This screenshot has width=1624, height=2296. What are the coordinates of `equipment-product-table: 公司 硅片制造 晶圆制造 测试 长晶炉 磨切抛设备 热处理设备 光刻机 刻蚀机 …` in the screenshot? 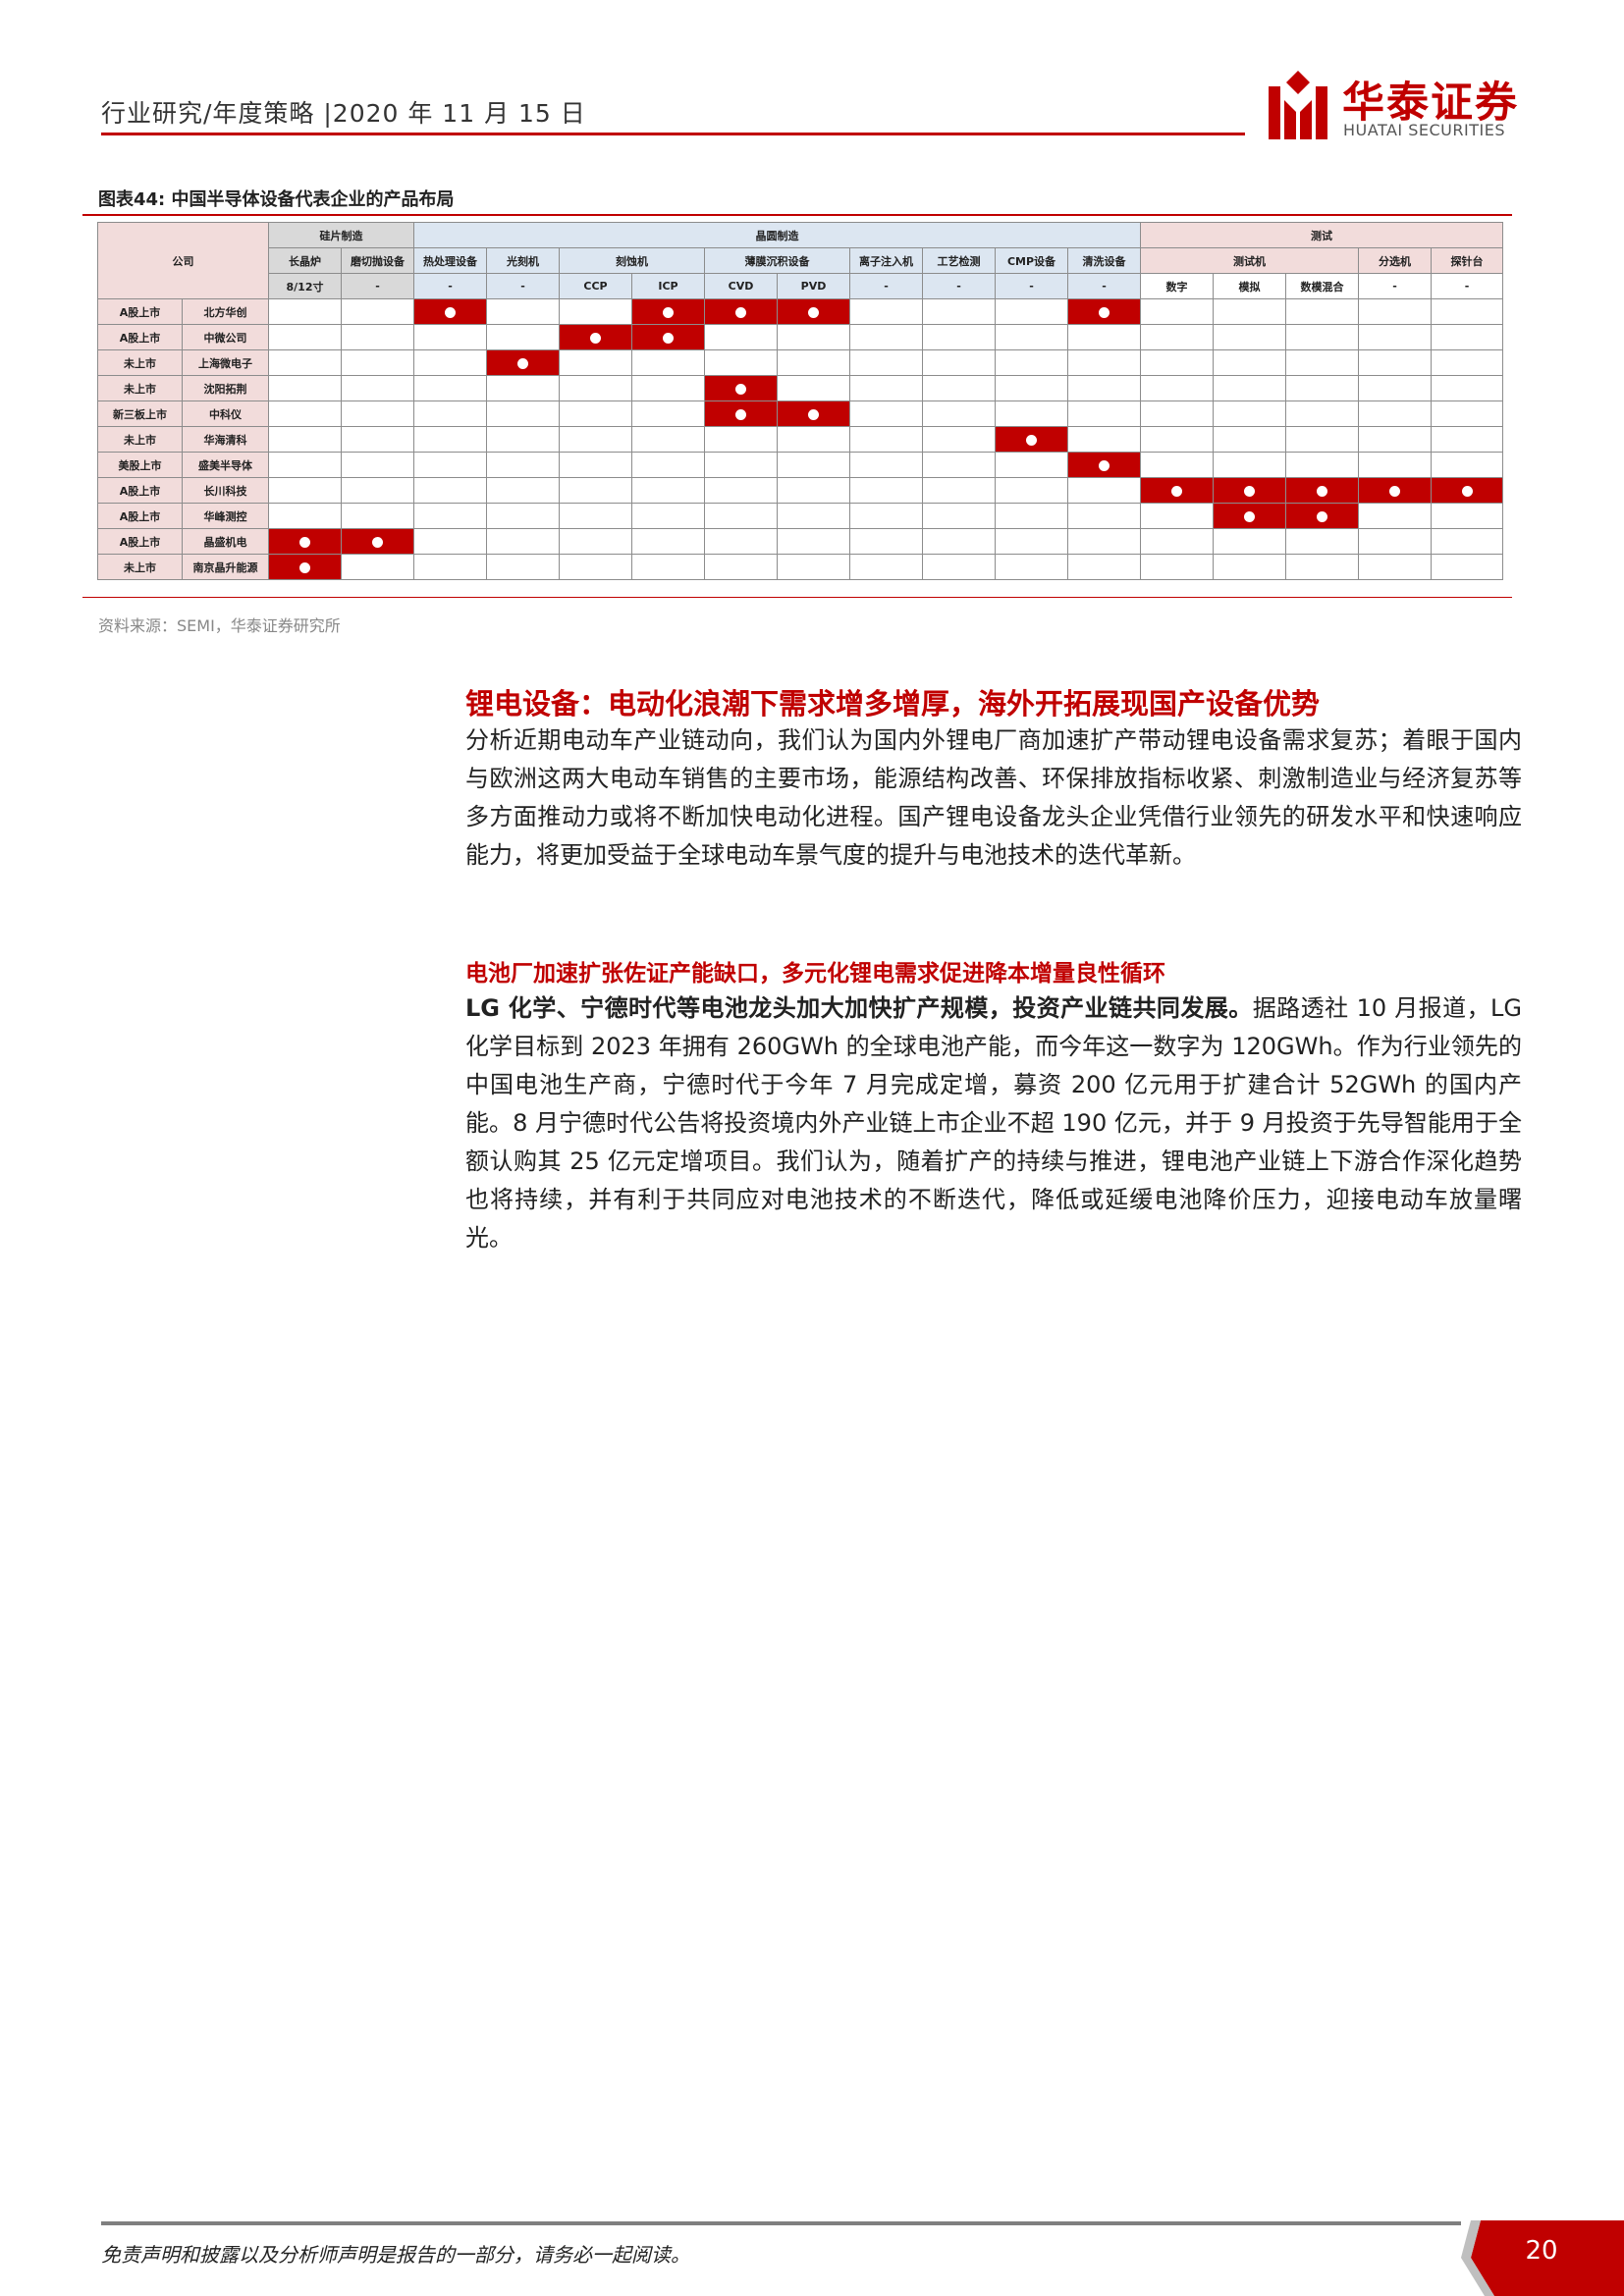 It's located at (800, 401).